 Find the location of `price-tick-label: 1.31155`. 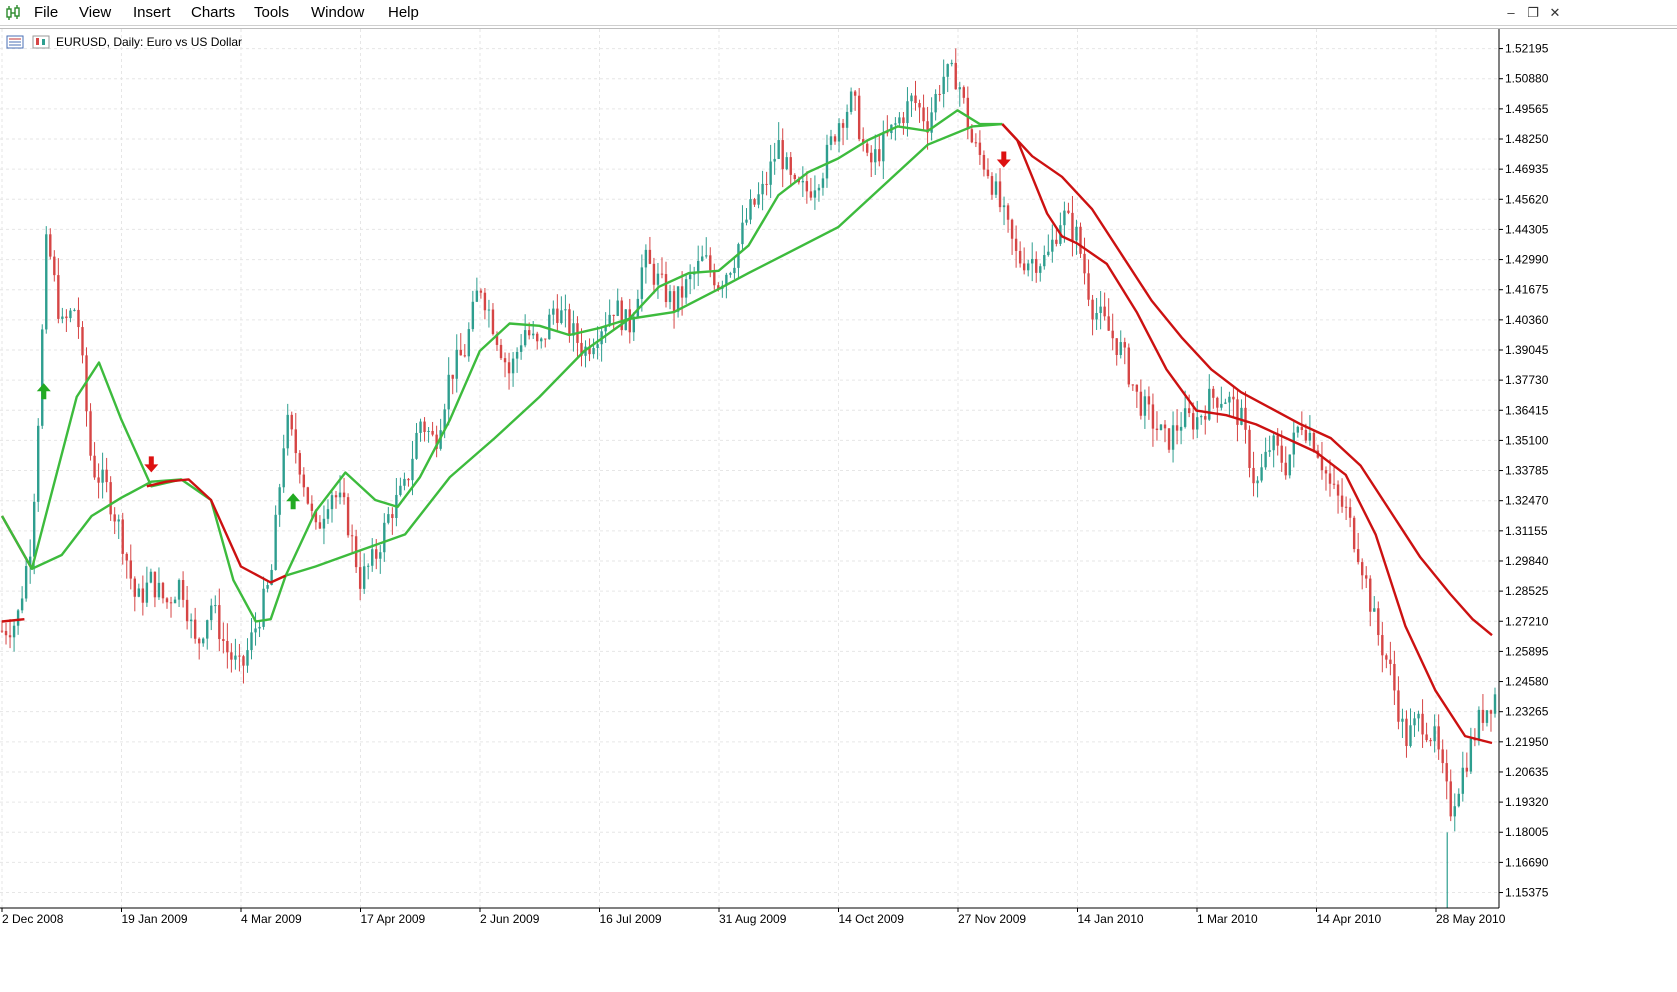

price-tick-label: 1.31155 is located at coordinates (1526, 531).